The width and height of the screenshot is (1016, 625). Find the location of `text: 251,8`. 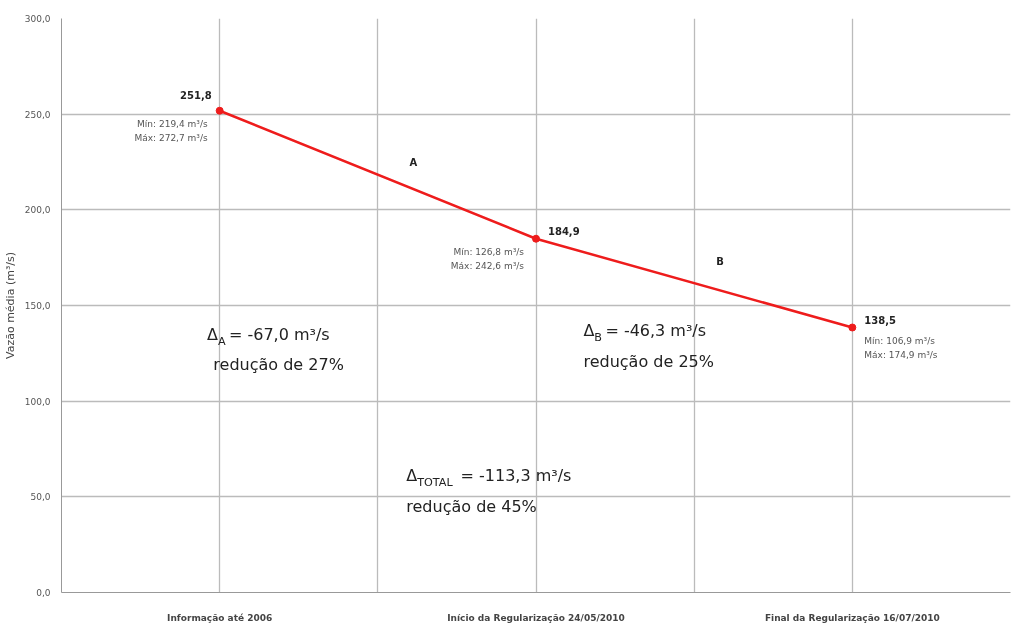

text: 251,8 is located at coordinates (196, 95).